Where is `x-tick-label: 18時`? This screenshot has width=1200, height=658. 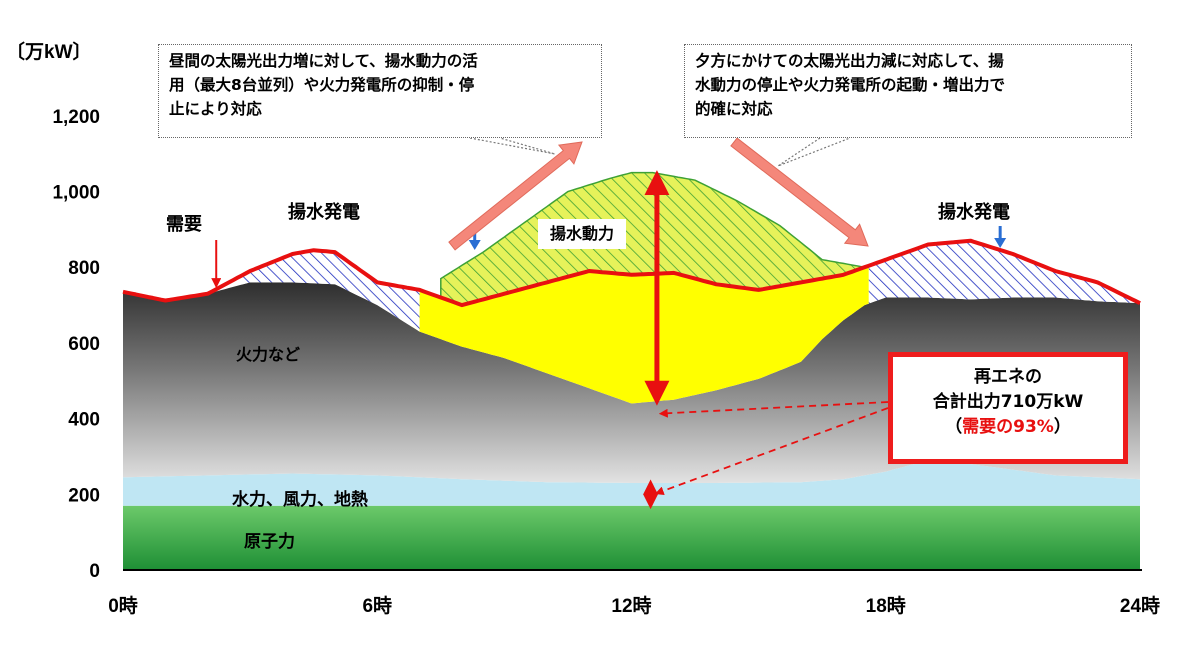
x-tick-label: 18時 is located at coordinates (886, 606).